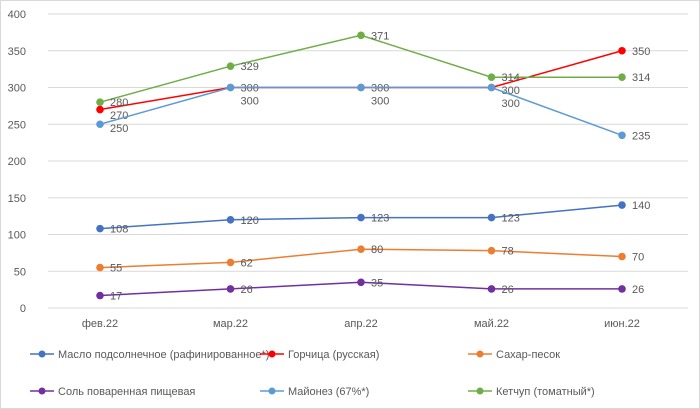  I want to click on y-tick-label: 400, so click(17, 15).